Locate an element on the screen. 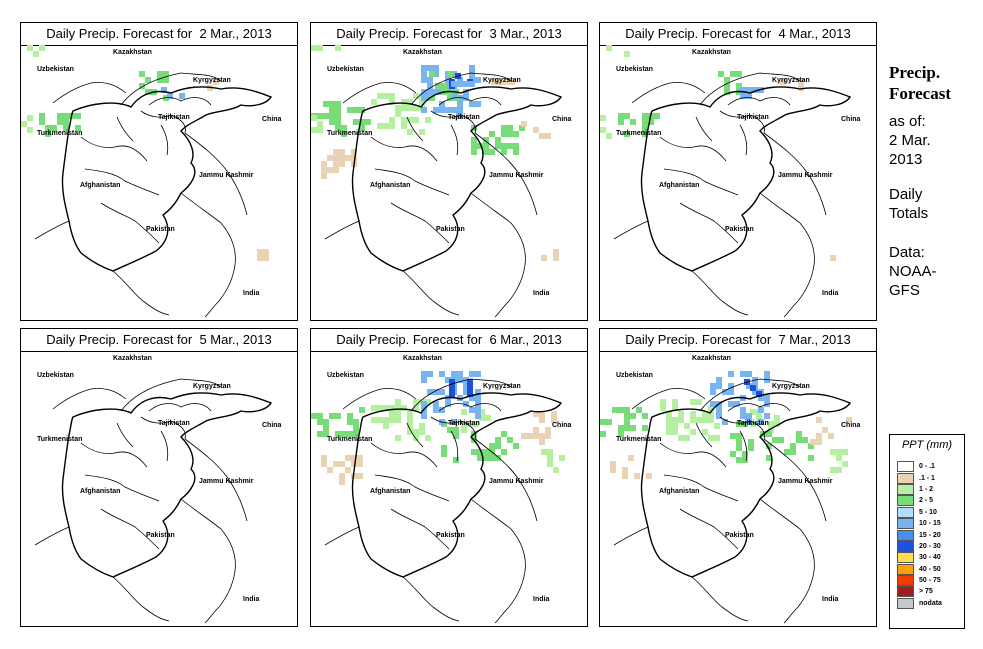 The height and width of the screenshot is (649, 983). afghanistan-border is located at coordinates (457, 179).